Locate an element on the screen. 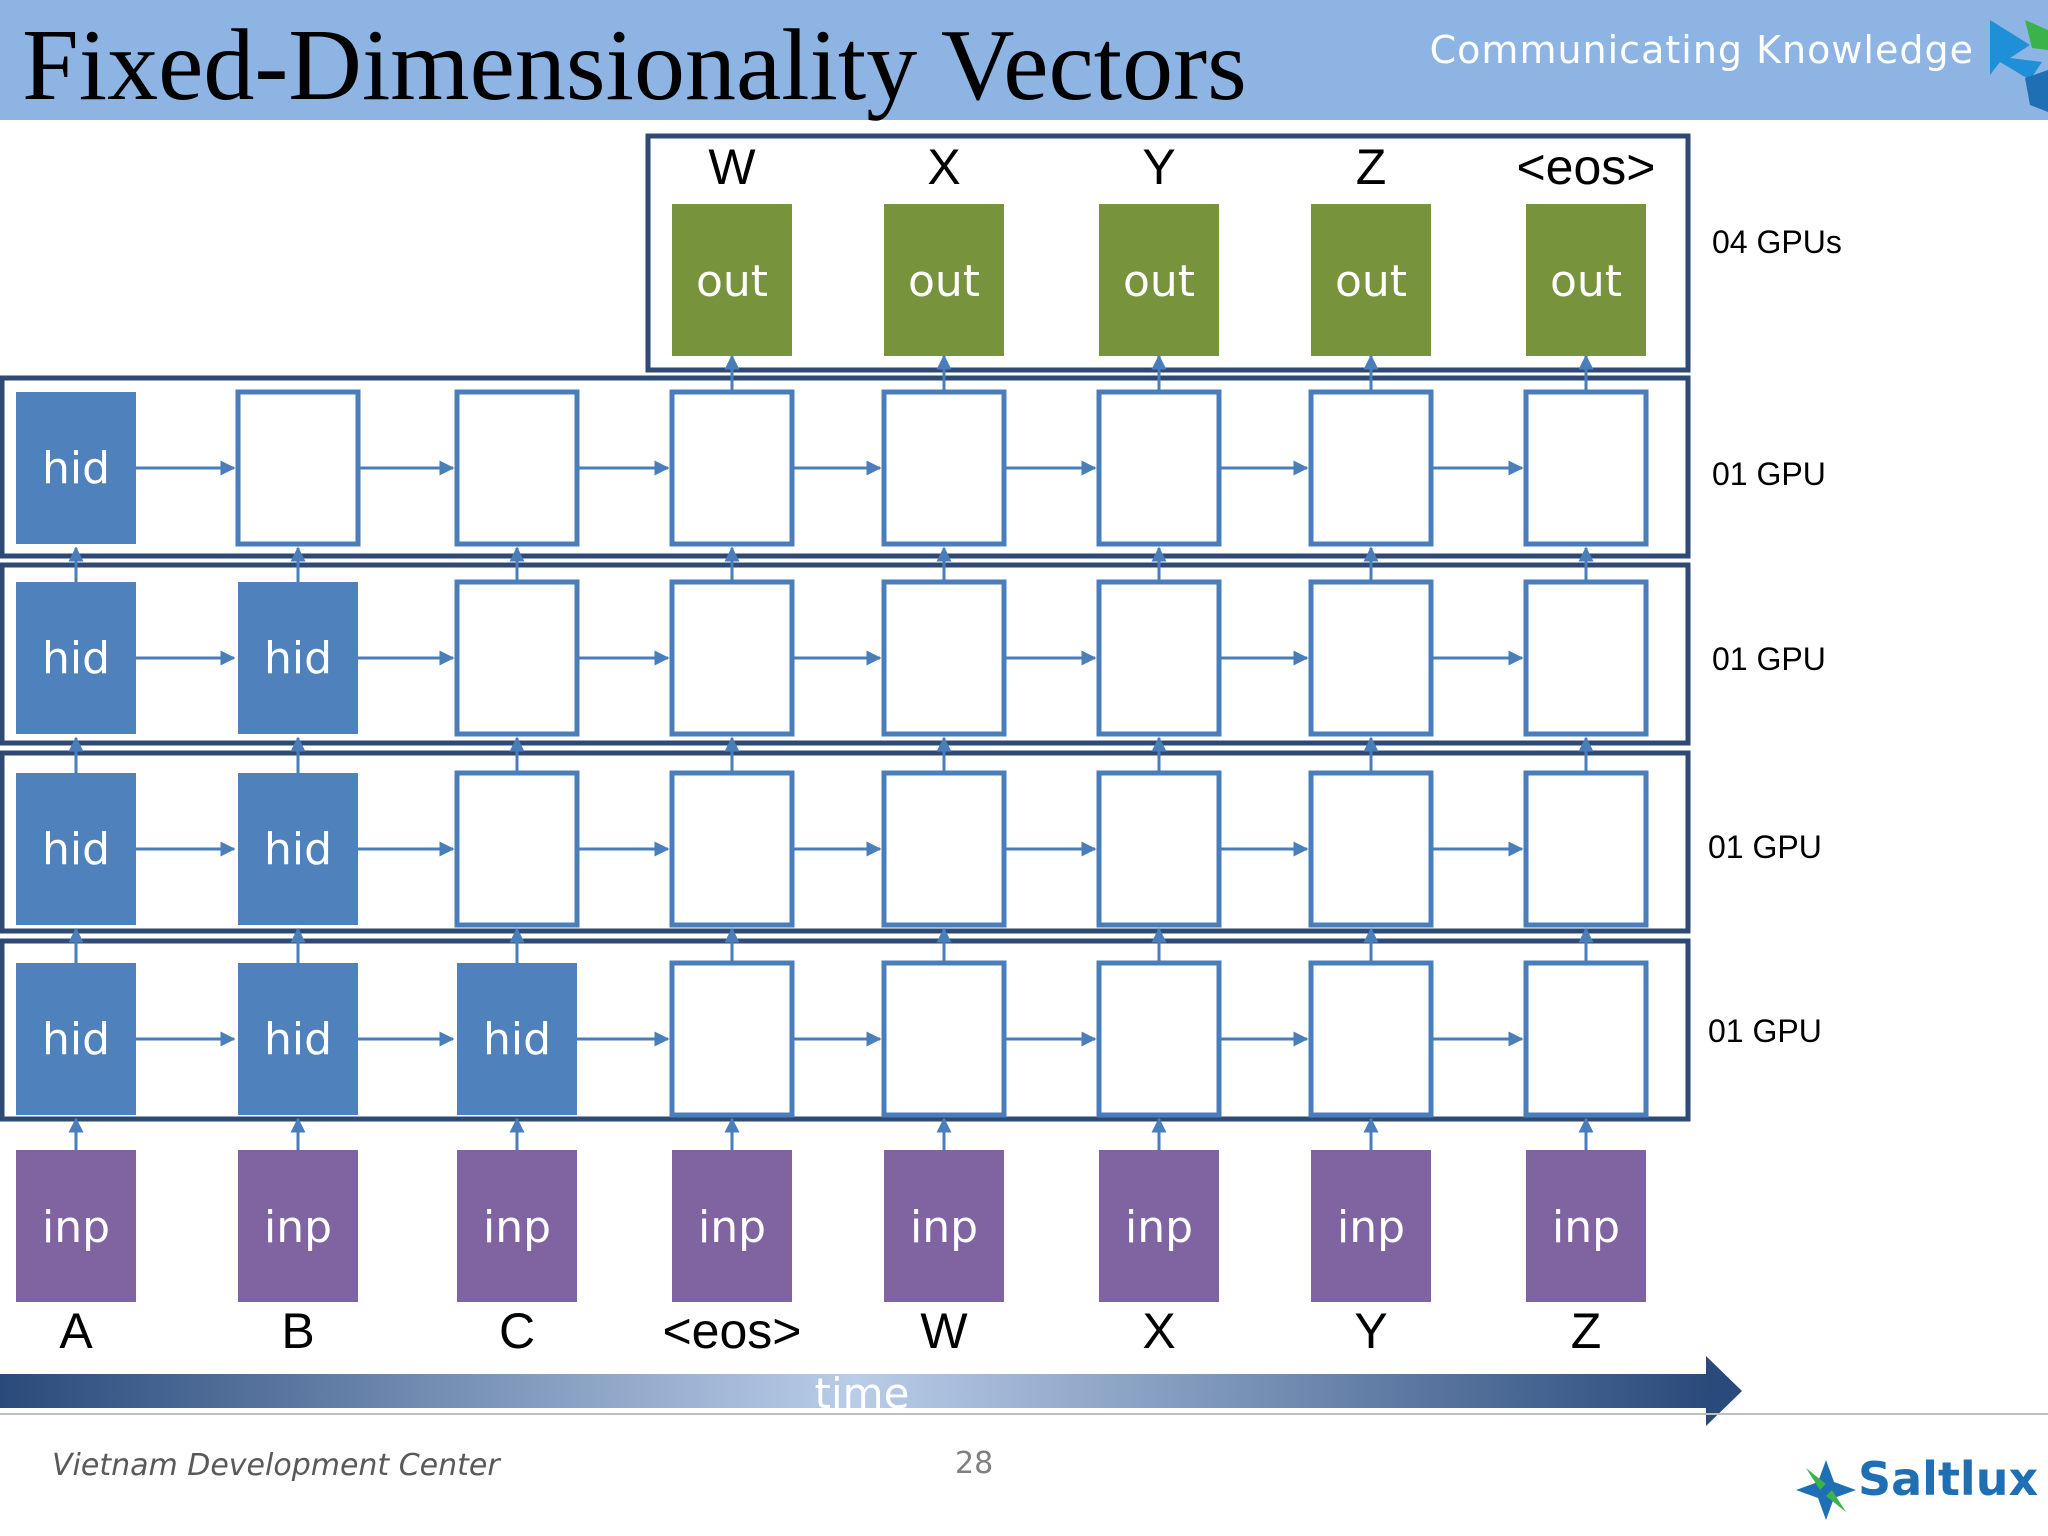 Image resolution: width=2048 pixels, height=1536 pixels. time-arrow-head is located at coordinates (1724, 1391).